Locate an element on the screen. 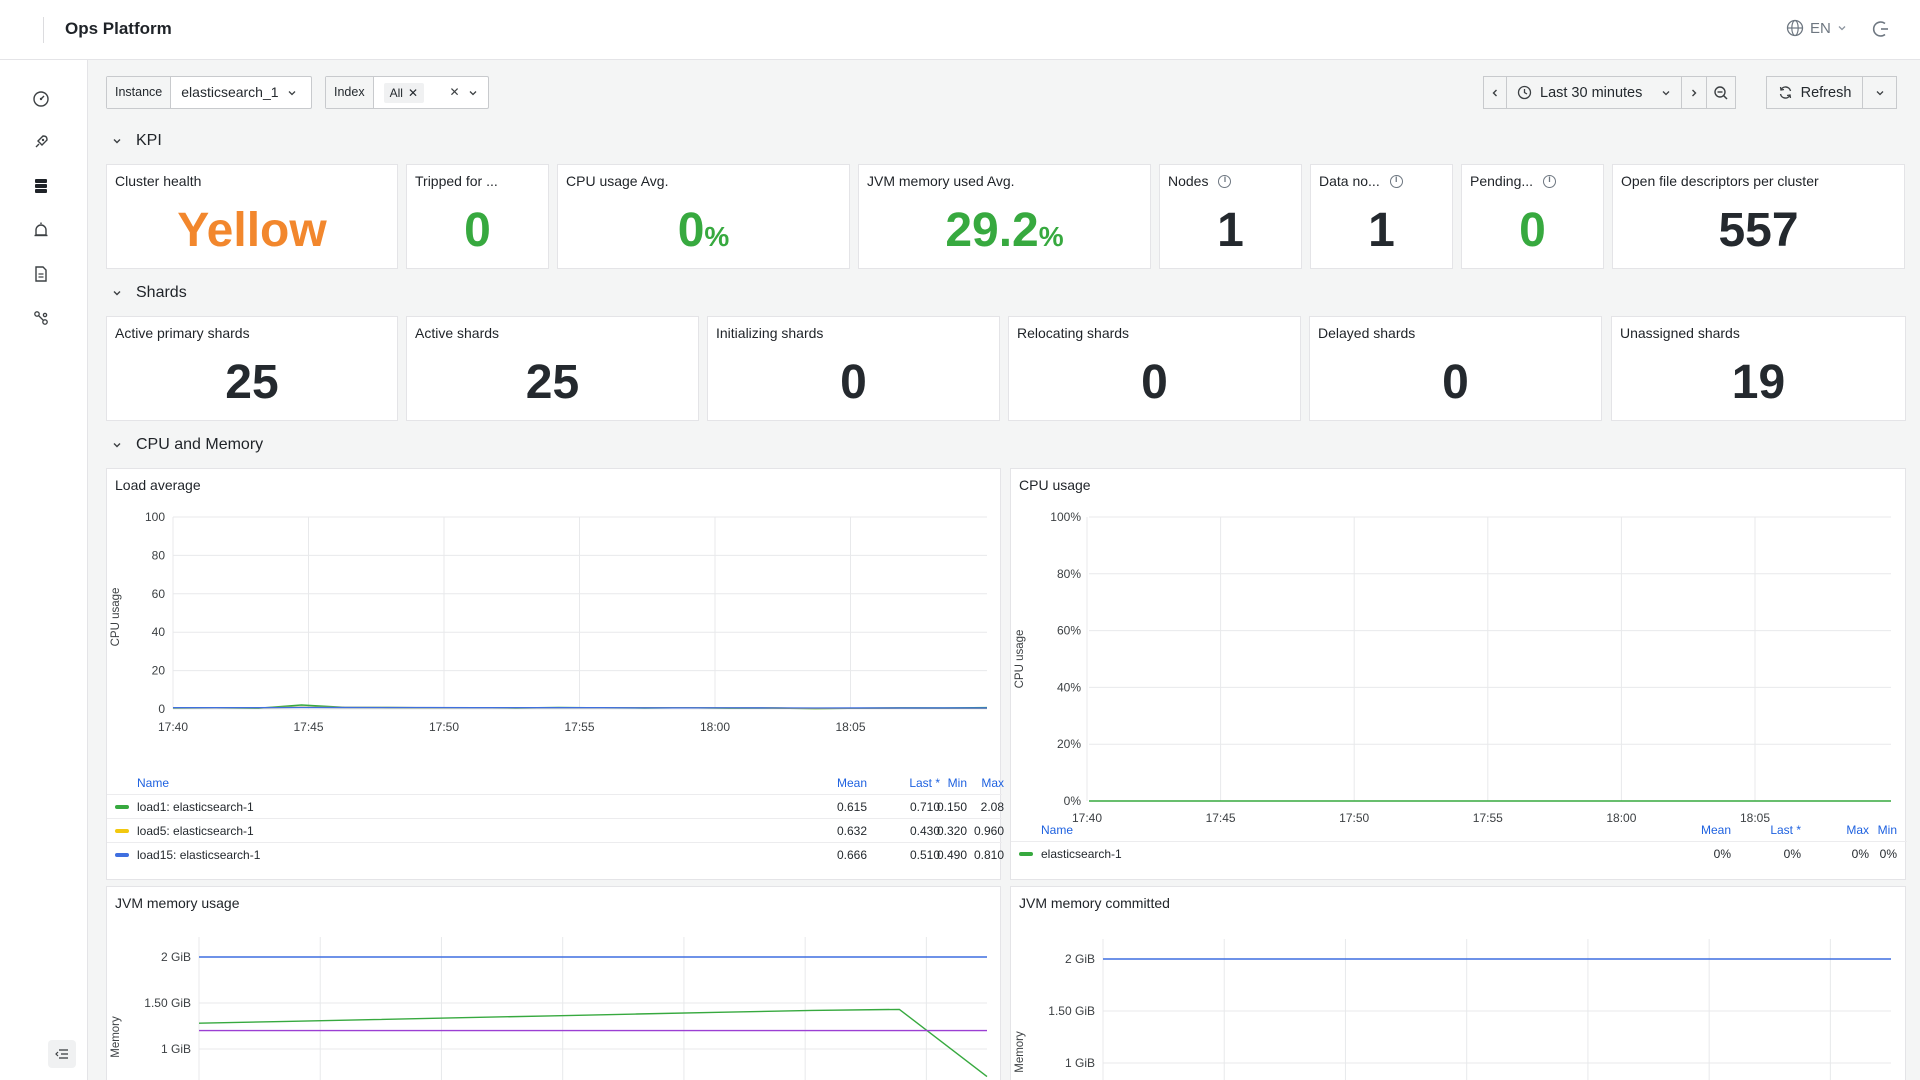 The width and height of the screenshot is (1920, 1080). active-shards-title: Active shards is located at coordinates (457, 333).